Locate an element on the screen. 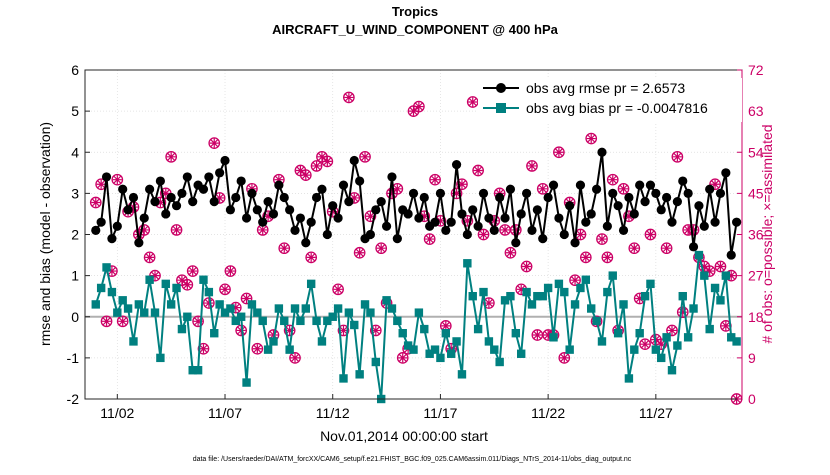  y-tick-label-left: -2 is located at coordinates (73, 399).